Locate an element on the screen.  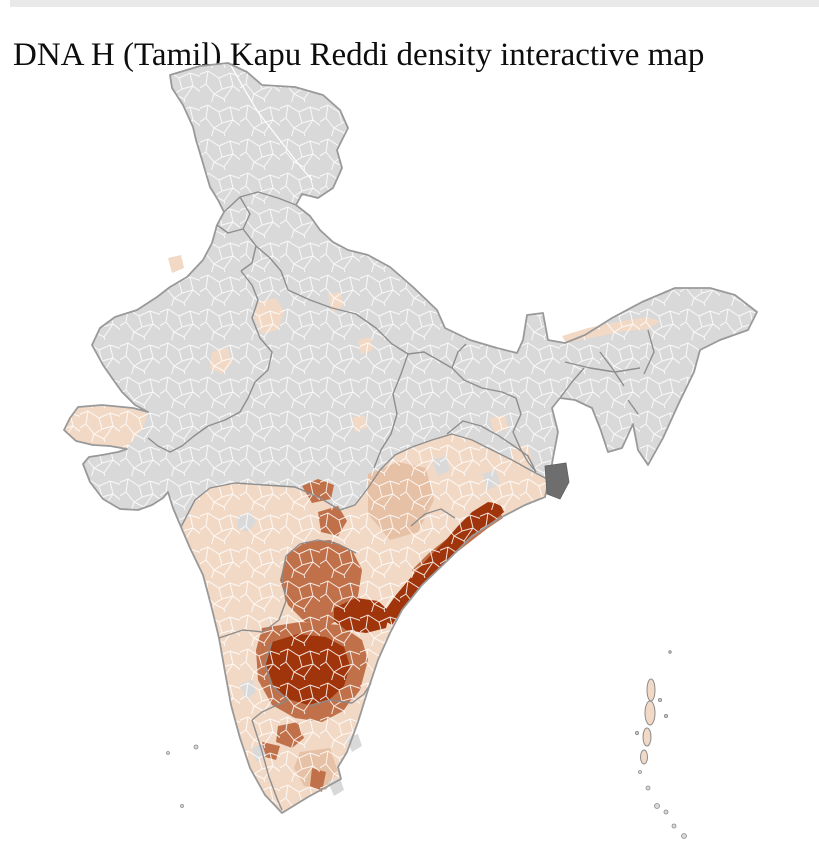
lakshadweep-islands is located at coordinates (182, 776).